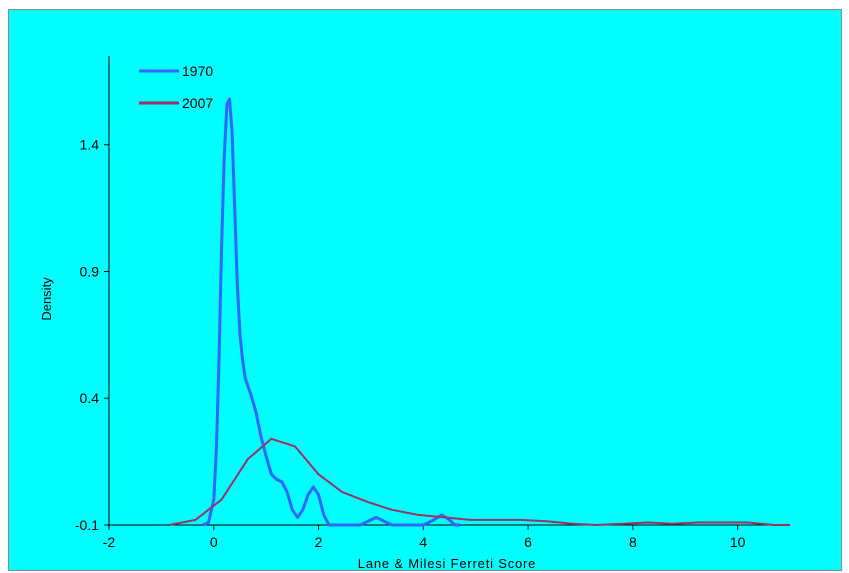 Image resolution: width=849 pixels, height=573 pixels. I want to click on y-tick-label: -0.1, so click(87, 525).